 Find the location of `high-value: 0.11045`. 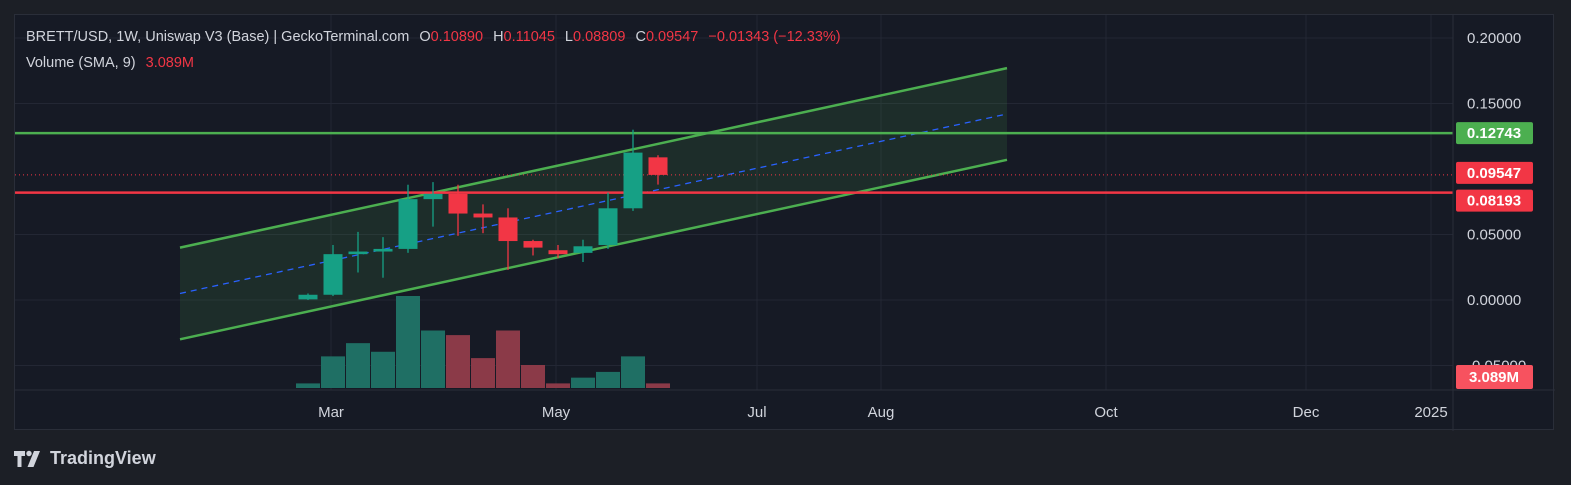

high-value: 0.11045 is located at coordinates (529, 37).